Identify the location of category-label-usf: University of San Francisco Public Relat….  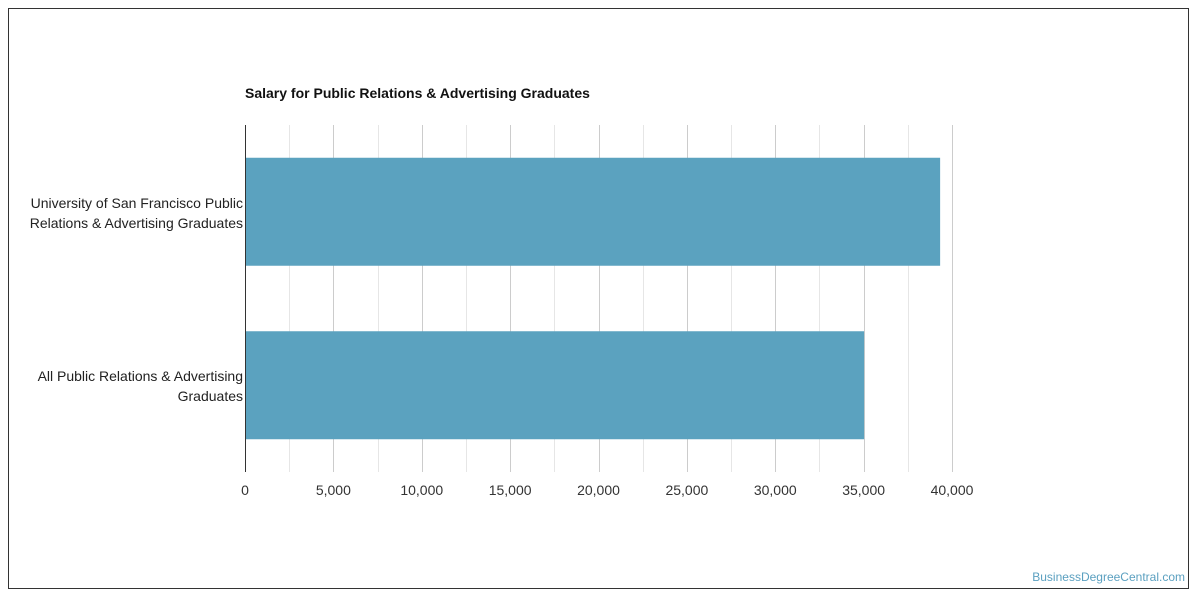
(123, 213).